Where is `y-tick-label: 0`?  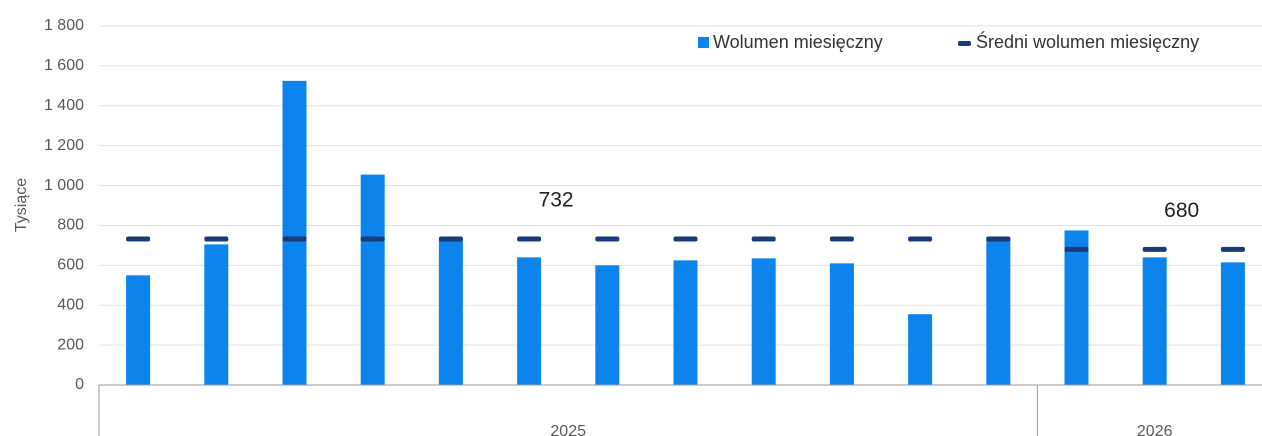
y-tick-label: 0 is located at coordinates (79, 384).